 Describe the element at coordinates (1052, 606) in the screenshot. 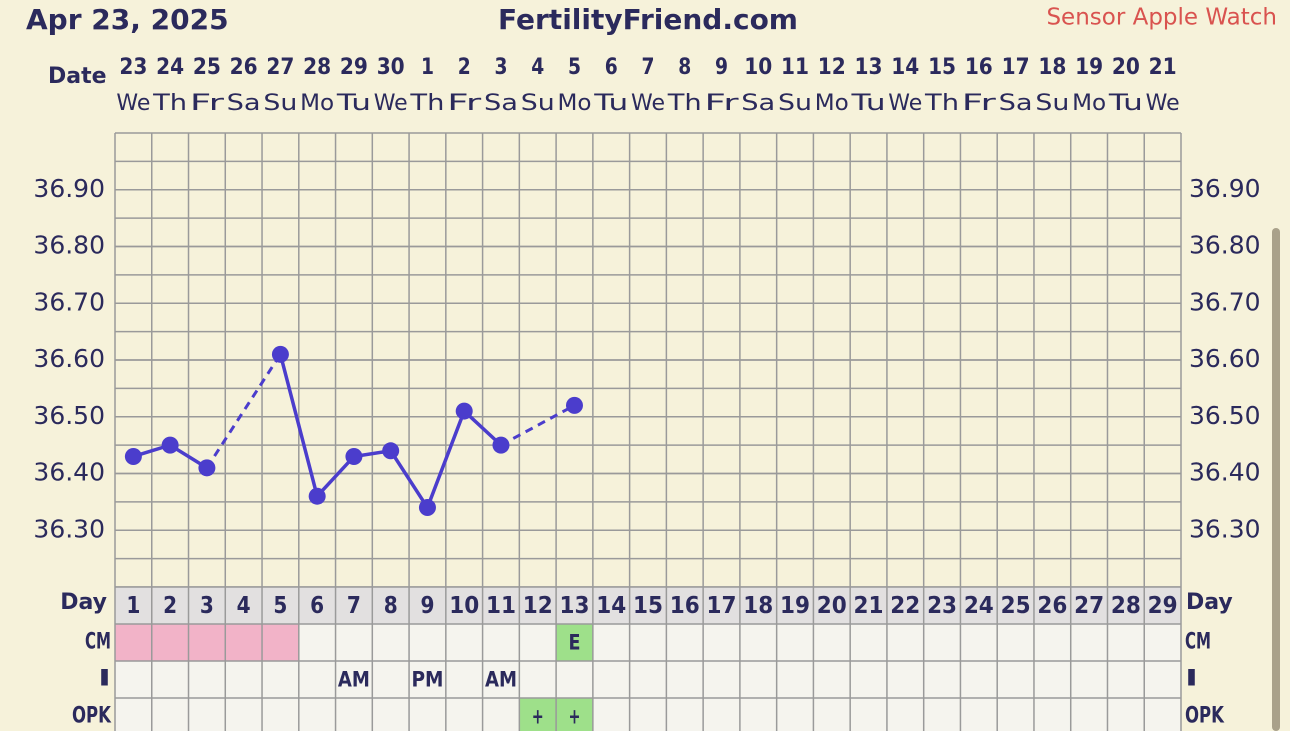

I see `day-number: 26` at that location.